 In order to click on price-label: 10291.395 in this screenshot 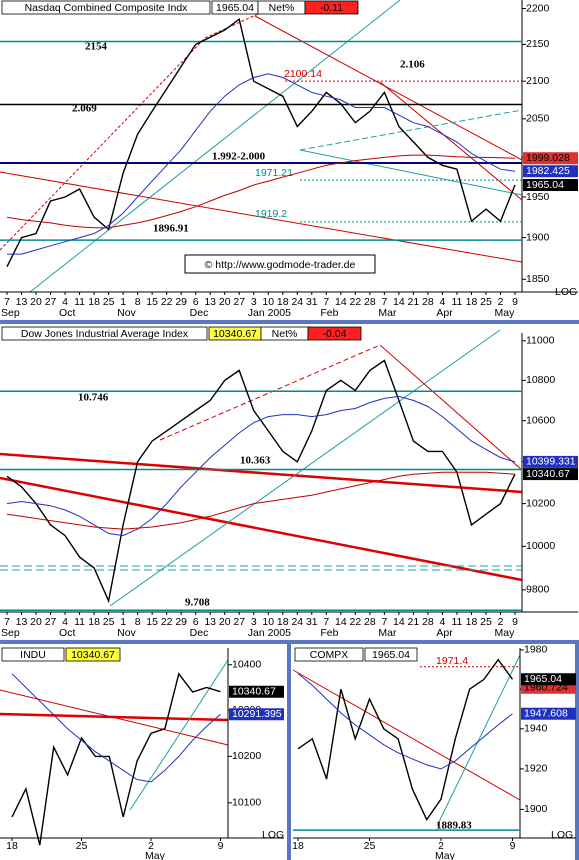, I will do `click(257, 714)`.